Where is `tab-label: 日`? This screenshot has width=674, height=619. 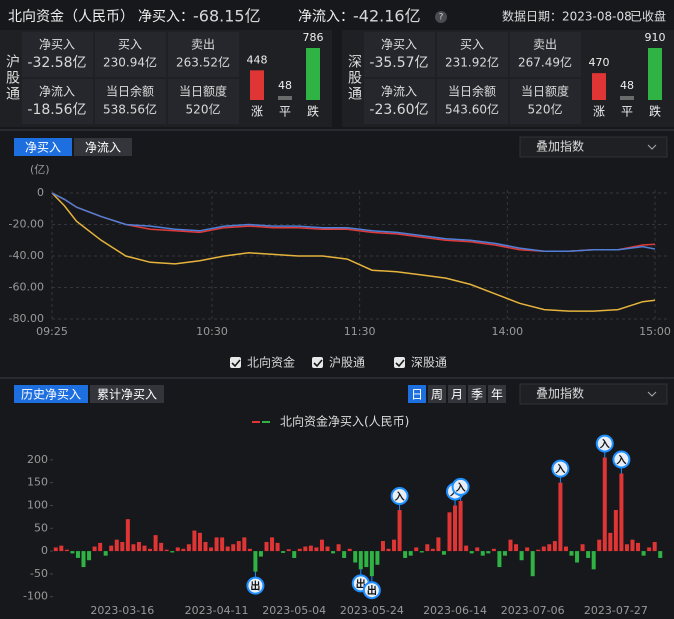 tab-label: 日 is located at coordinates (417, 395).